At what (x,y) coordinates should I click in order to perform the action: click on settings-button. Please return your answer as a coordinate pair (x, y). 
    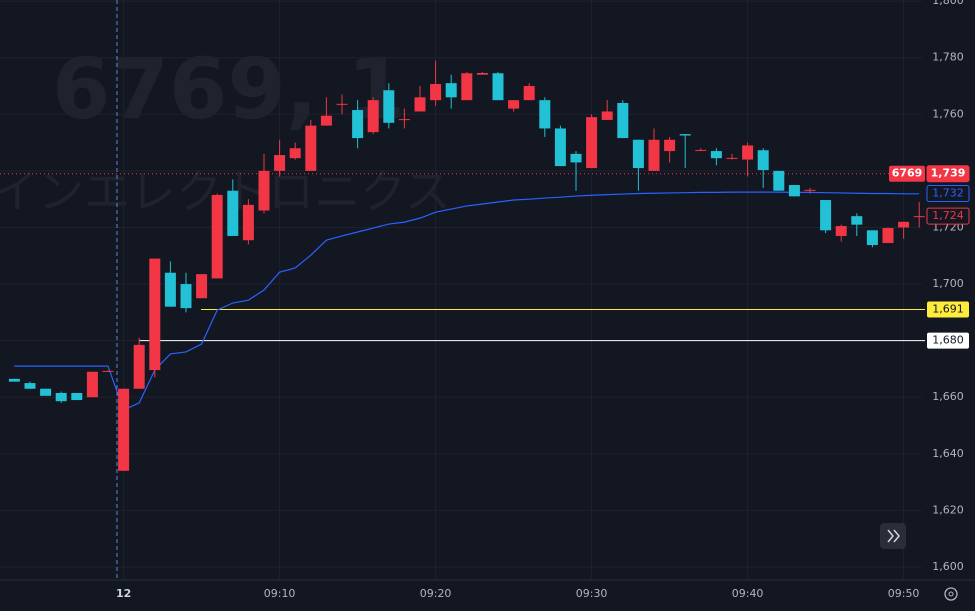
    Looking at the image, I should click on (951, 594).